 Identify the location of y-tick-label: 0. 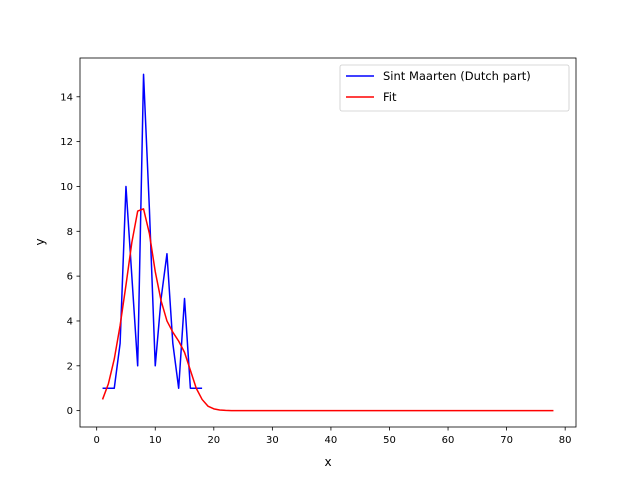
(70, 411).